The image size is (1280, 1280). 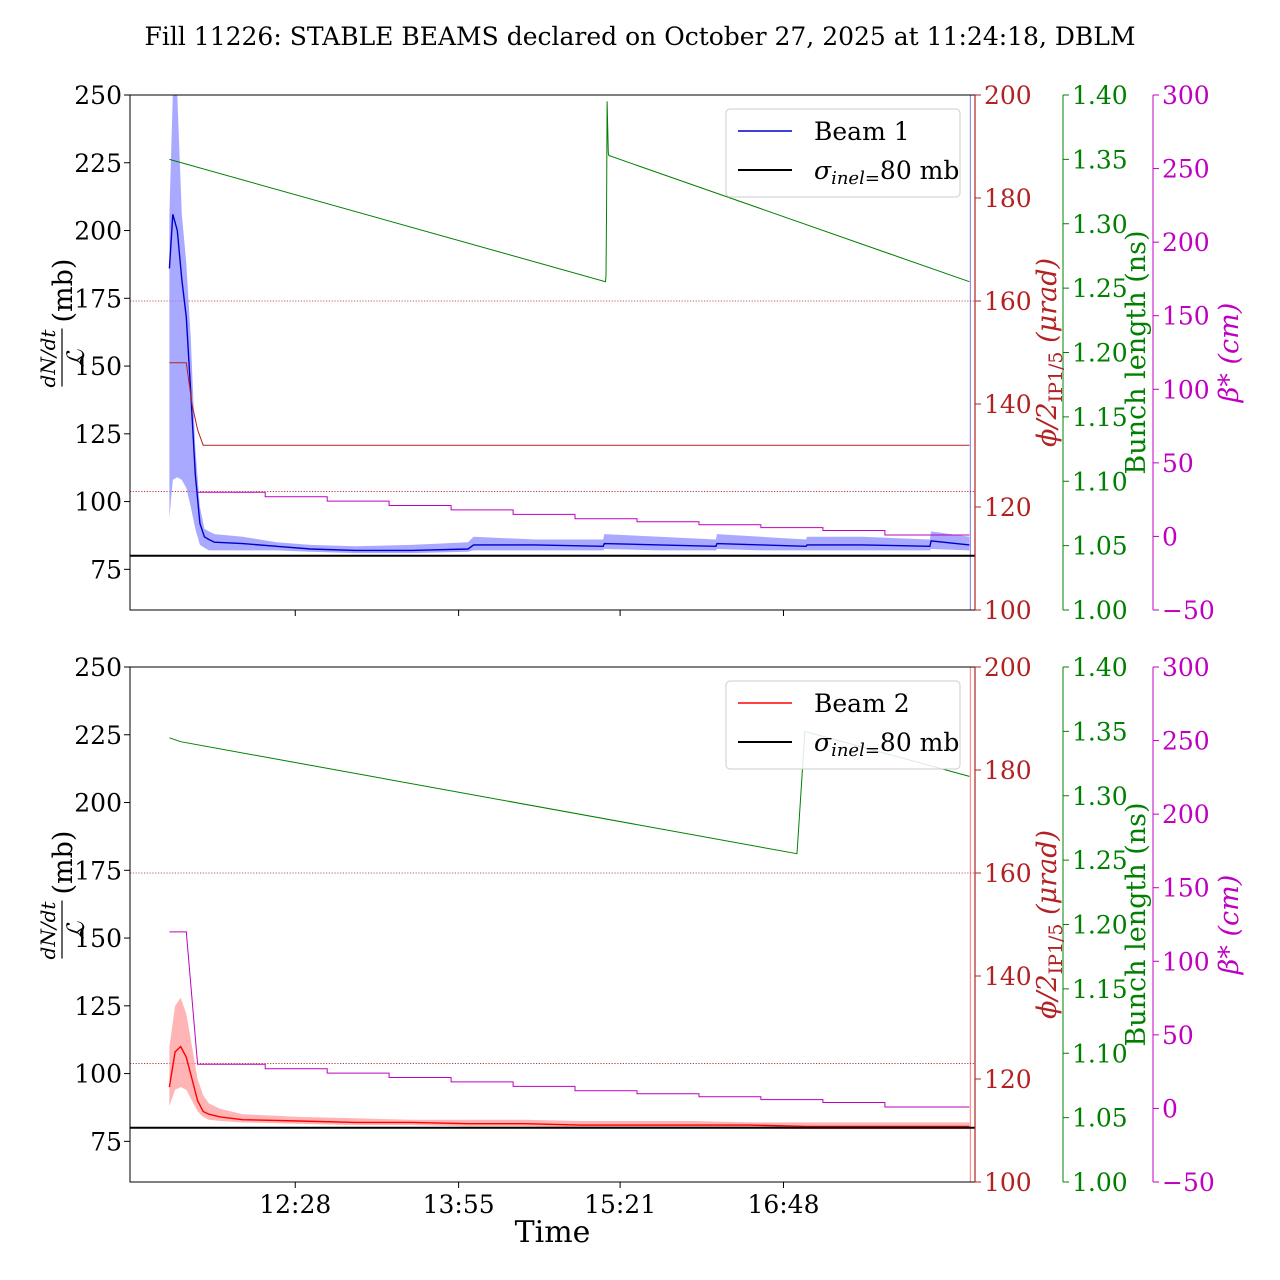 What do you see at coordinates (459, 1204) in the screenshot?
I see `x-tick-label: 13:55` at bounding box center [459, 1204].